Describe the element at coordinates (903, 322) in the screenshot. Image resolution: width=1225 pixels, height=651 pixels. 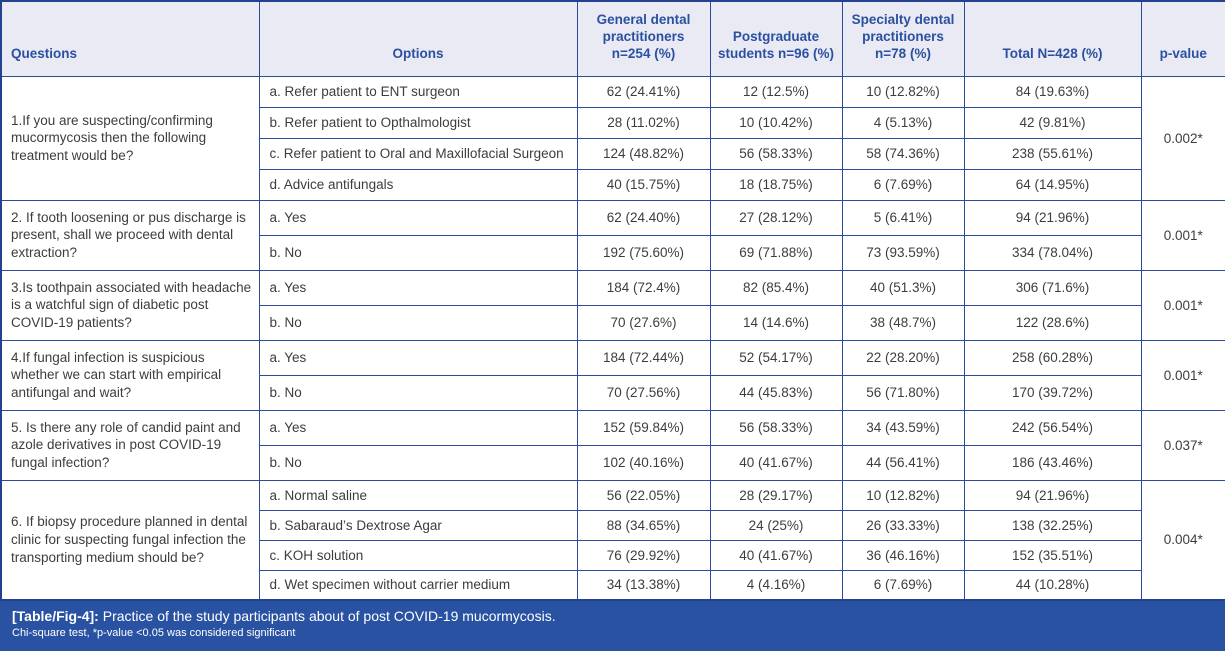
I see `value-cell: 38 (48.7%)` at that location.